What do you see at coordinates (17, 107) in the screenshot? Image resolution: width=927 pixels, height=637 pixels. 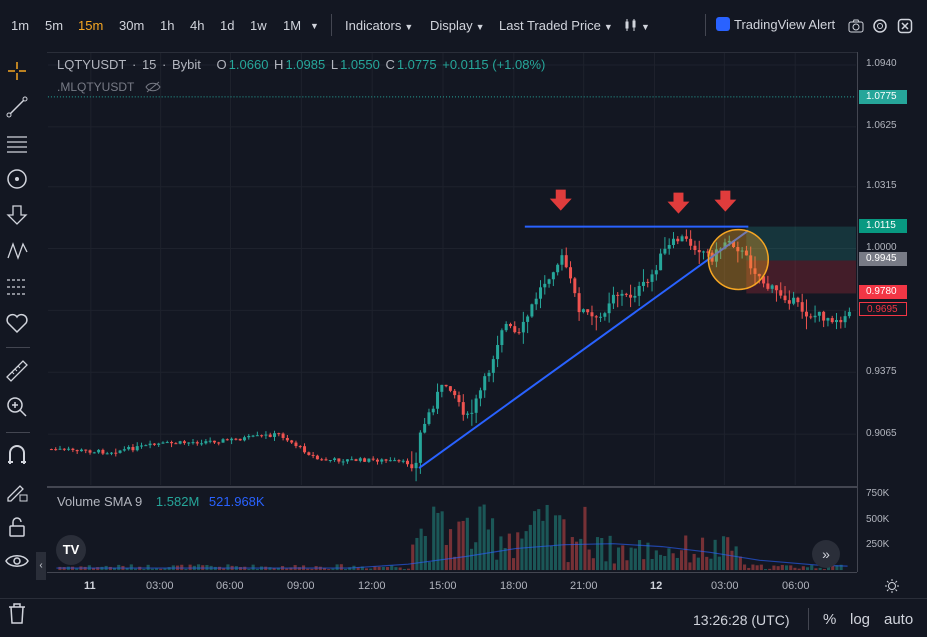 I see `trend-line-icon` at bounding box center [17, 107].